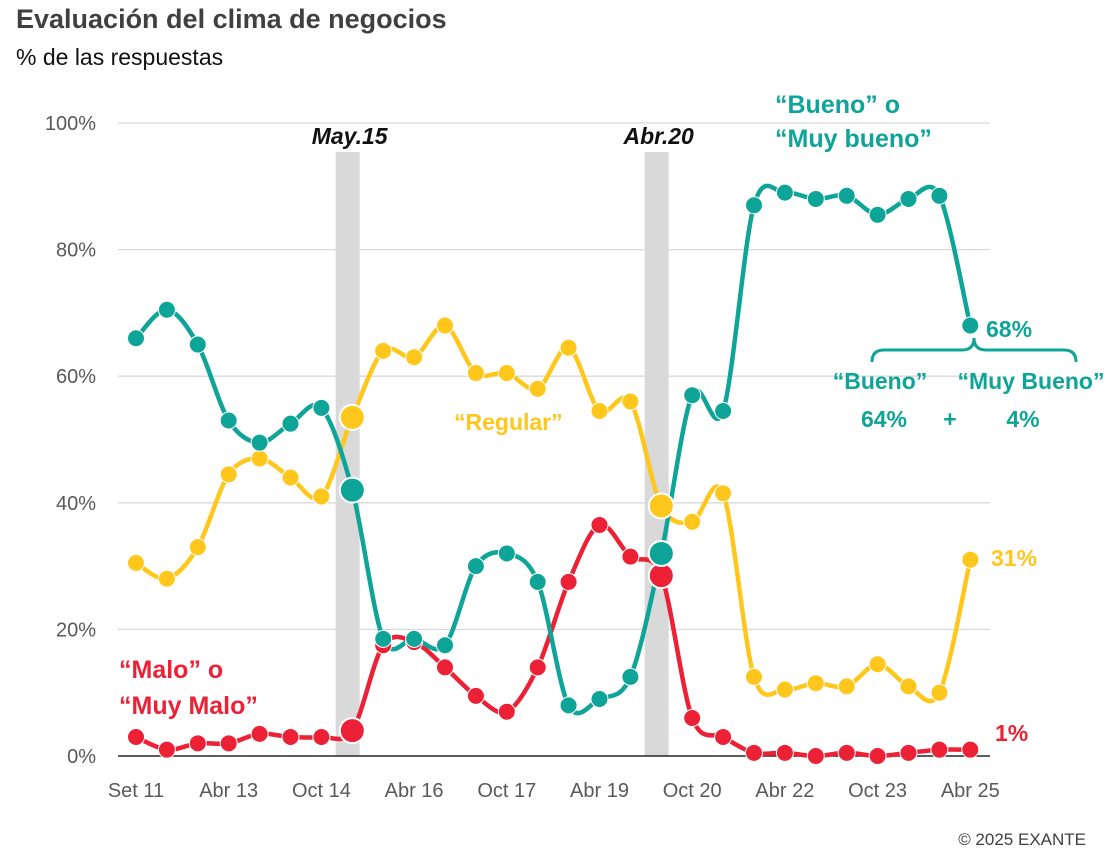 This screenshot has width=1114, height=858. What do you see at coordinates (949, 419) in the screenshot?
I see `bueno-plus: +` at bounding box center [949, 419].